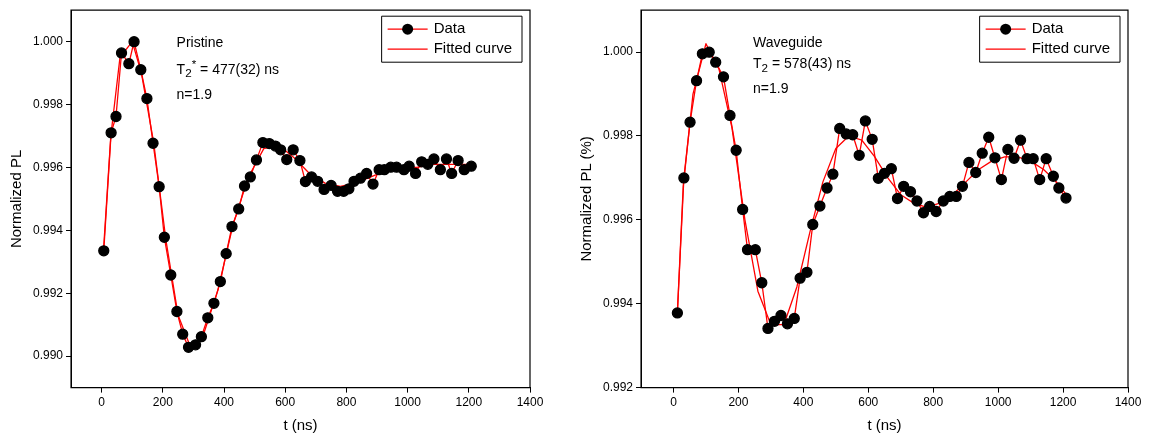 The width and height of the screenshot is (1158, 443). What do you see at coordinates (586, 199) in the screenshot?
I see `y-axis-title: Normalized PL (%)` at bounding box center [586, 199].